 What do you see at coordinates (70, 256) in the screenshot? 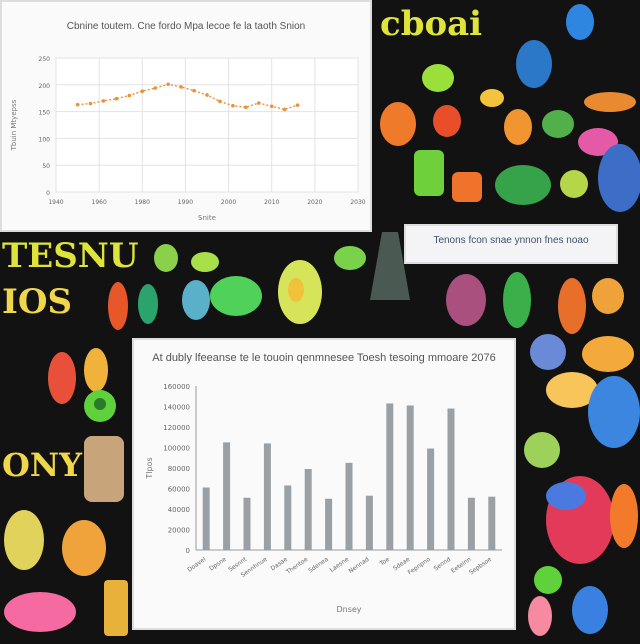
I see `decor-lettering: TESNU` at bounding box center [70, 256].